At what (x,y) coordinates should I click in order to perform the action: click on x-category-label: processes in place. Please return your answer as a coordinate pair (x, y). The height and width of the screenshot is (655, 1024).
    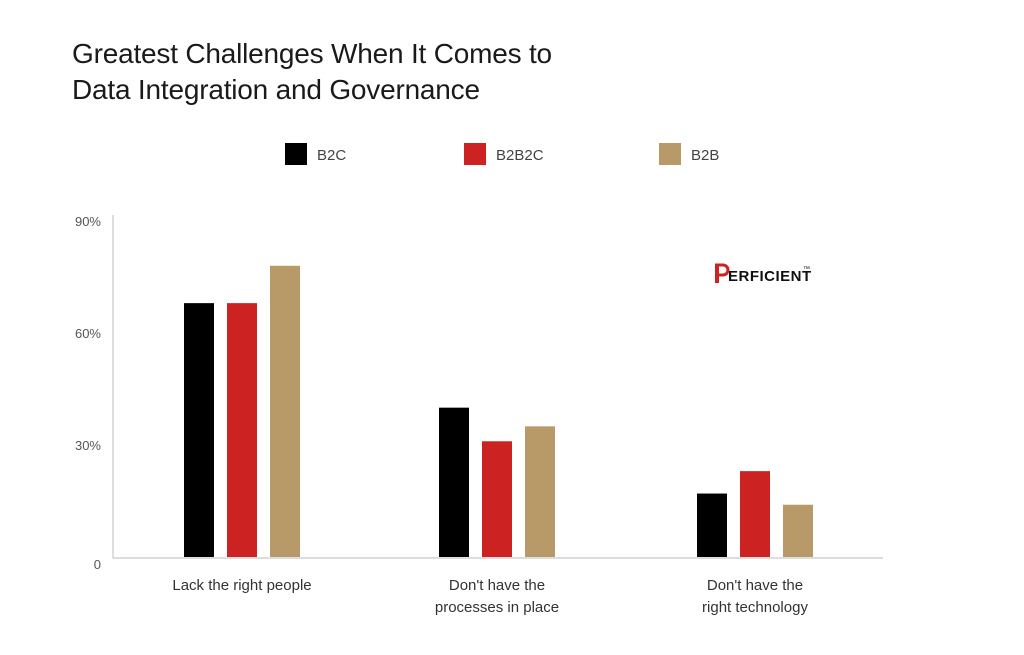
    Looking at the image, I should click on (497, 607).